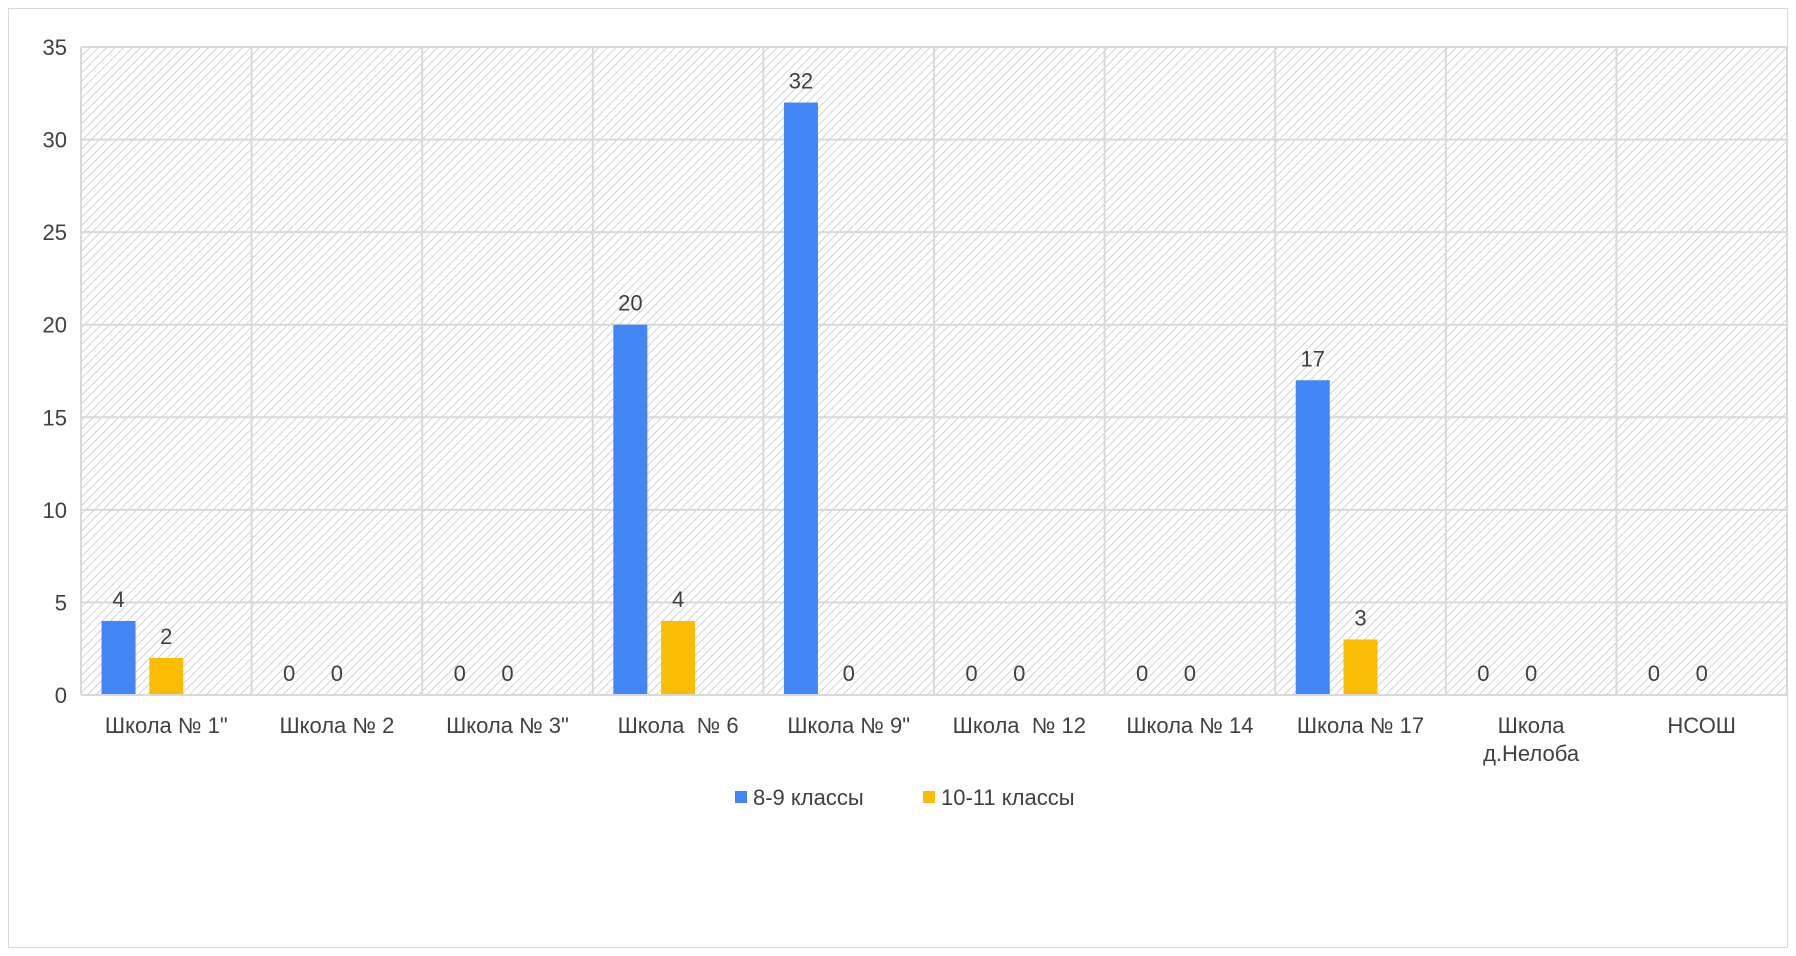  Describe the element at coordinates (55, 232) in the screenshot. I see `y-tick-label: 25` at that location.